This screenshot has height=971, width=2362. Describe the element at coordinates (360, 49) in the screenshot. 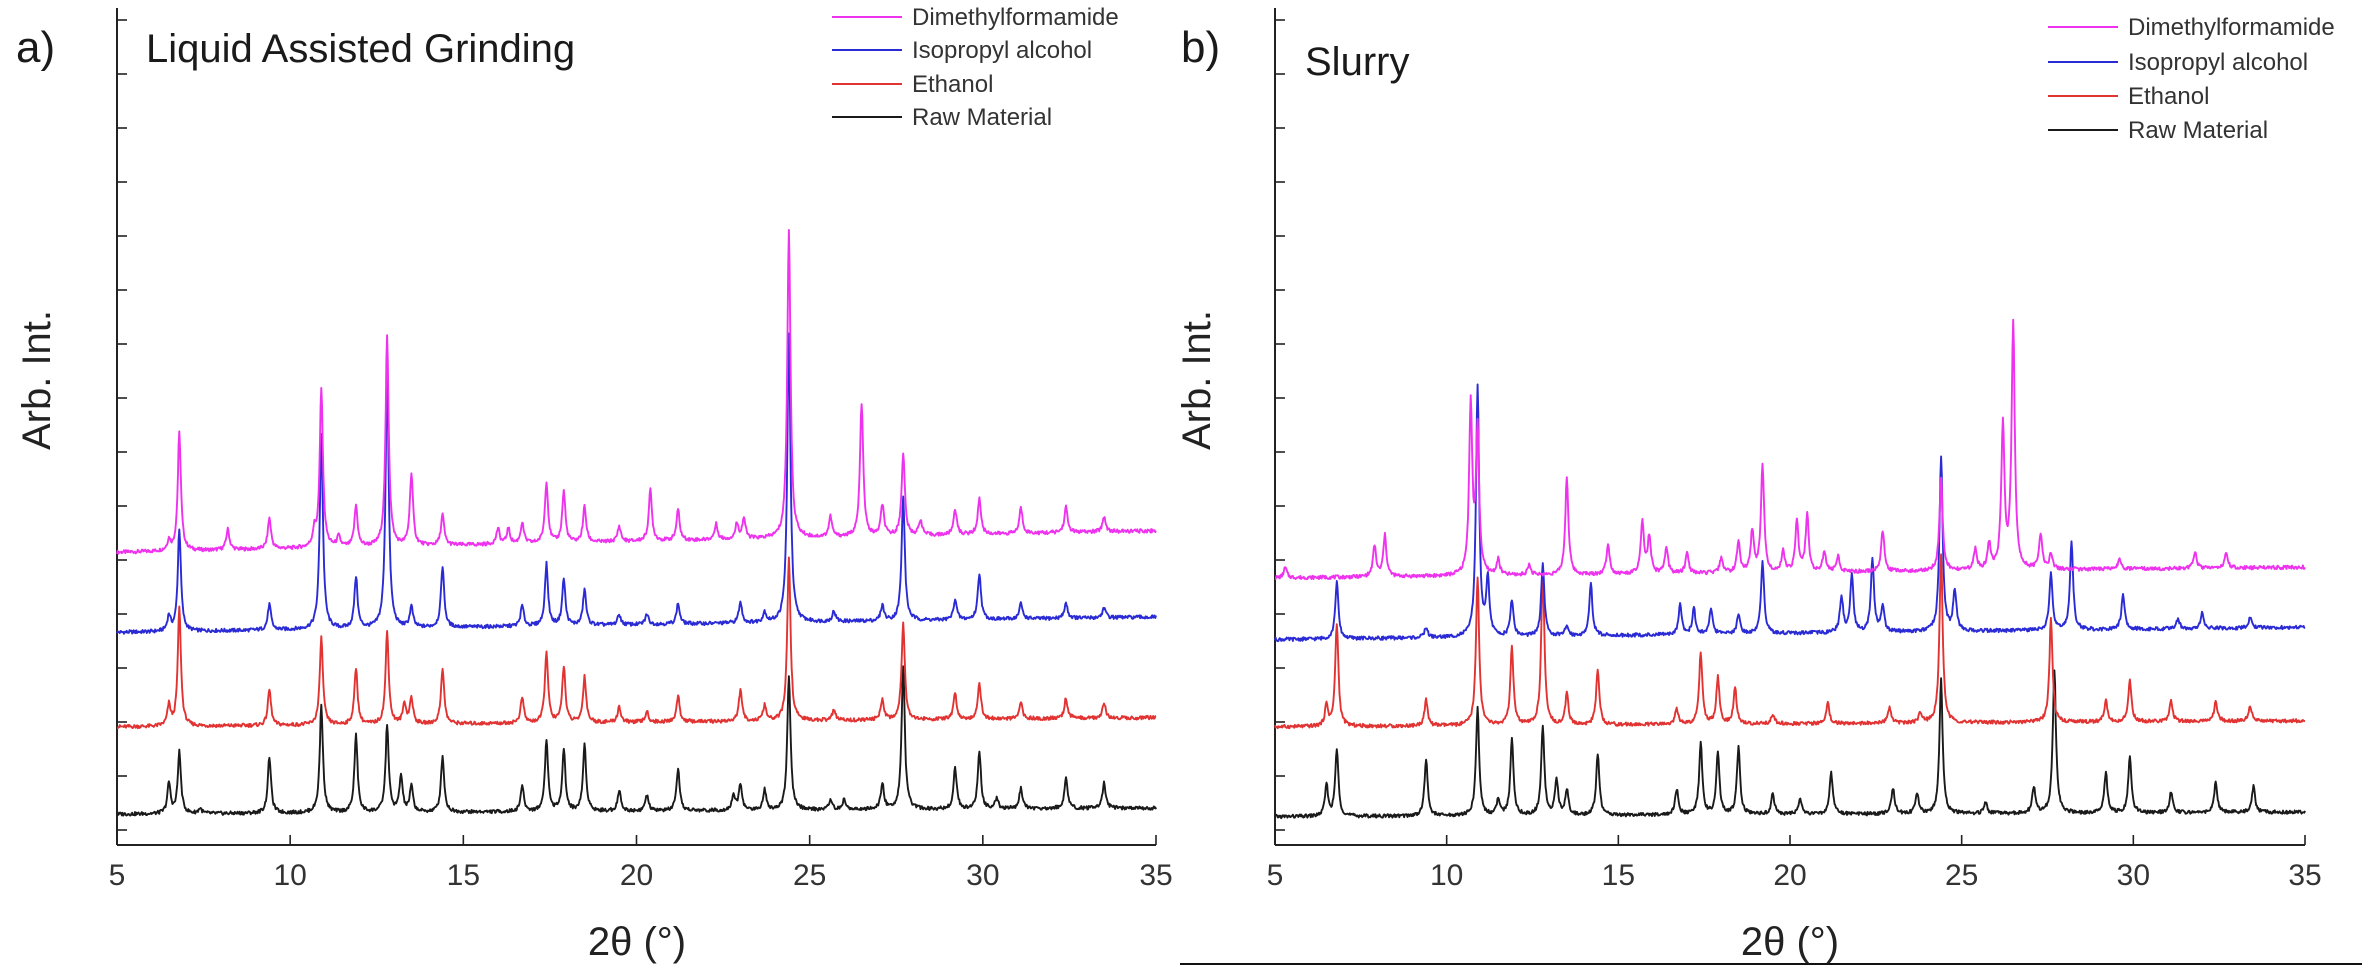

I see `panel-a-title: Liquid Assisted Grinding` at that location.